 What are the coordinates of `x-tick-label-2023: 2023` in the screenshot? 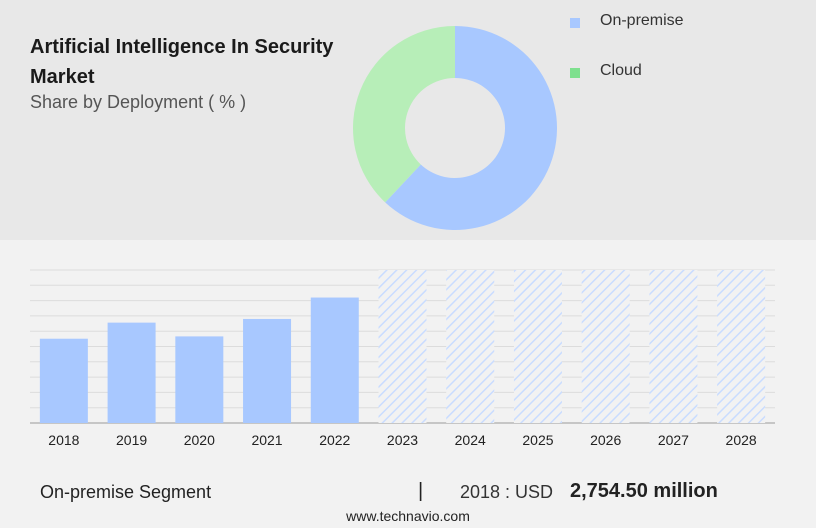 It's located at (402, 440).